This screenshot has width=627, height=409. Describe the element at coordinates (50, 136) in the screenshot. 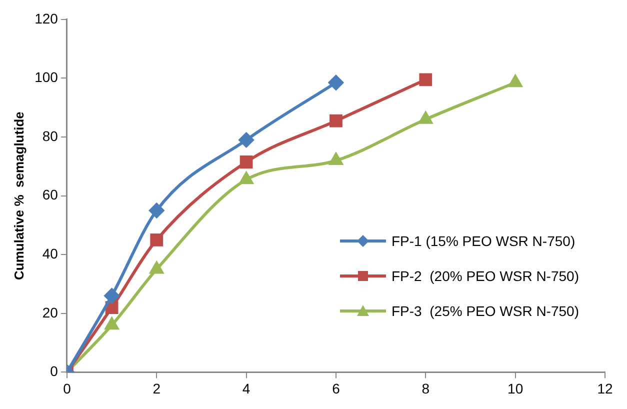

I see `y-tick-label: 80` at that location.